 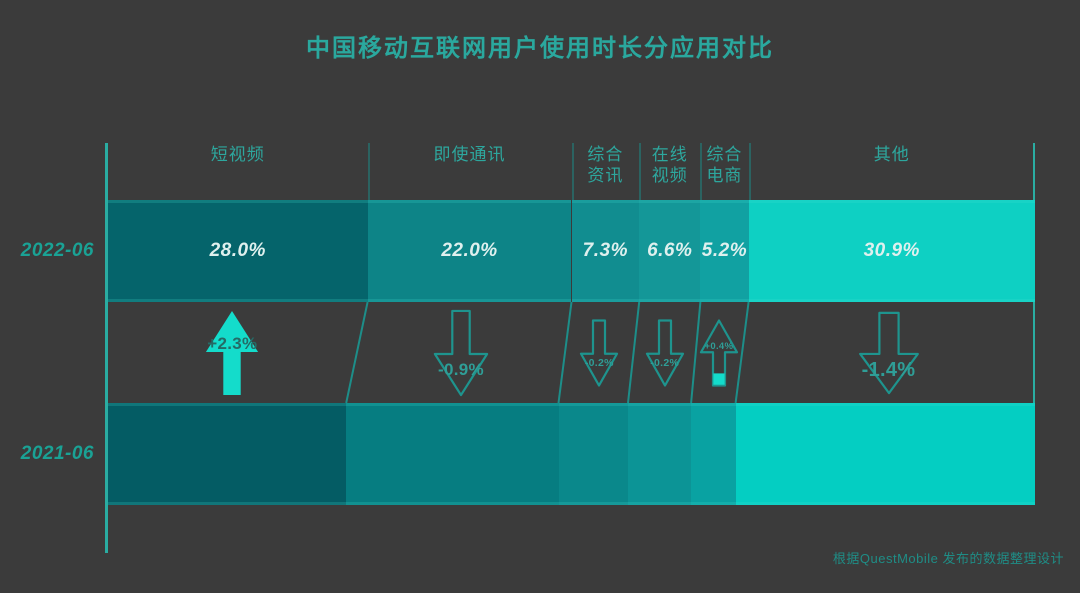 I want to click on row-label-2021: 2021-06, so click(x=57, y=453).